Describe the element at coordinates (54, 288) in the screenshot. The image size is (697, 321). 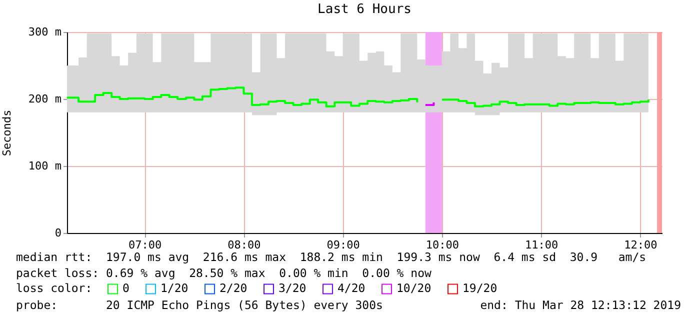
I see `legend-title: loss color:` at that location.